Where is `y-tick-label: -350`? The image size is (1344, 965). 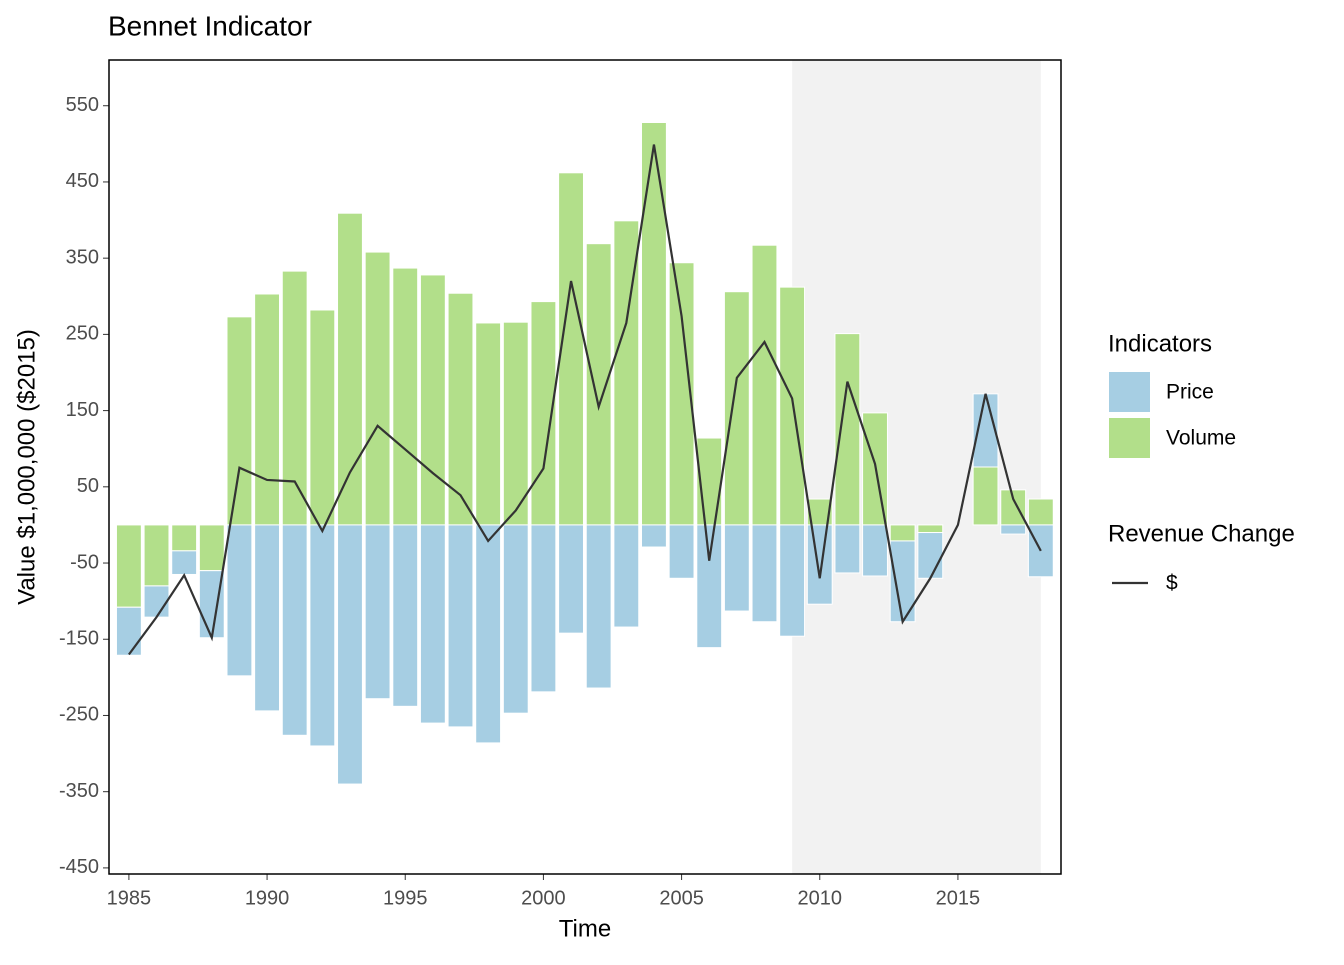
y-tick-label: -350 is located at coordinates (79, 791).